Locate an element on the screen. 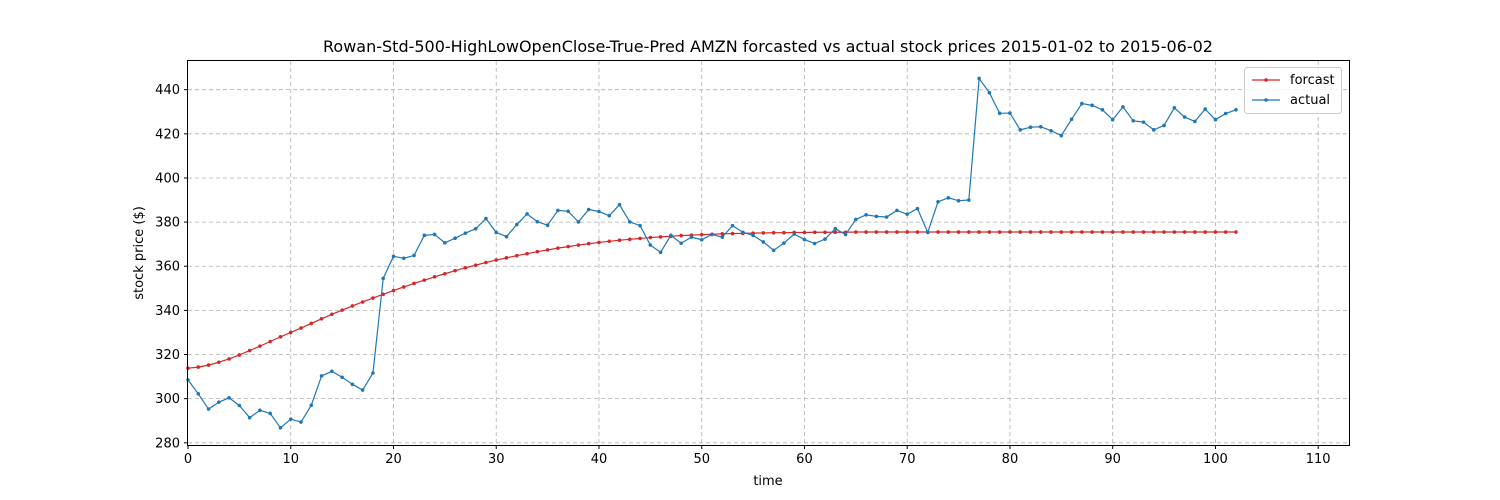  legend-marker-forcast is located at coordinates (1266, 80).